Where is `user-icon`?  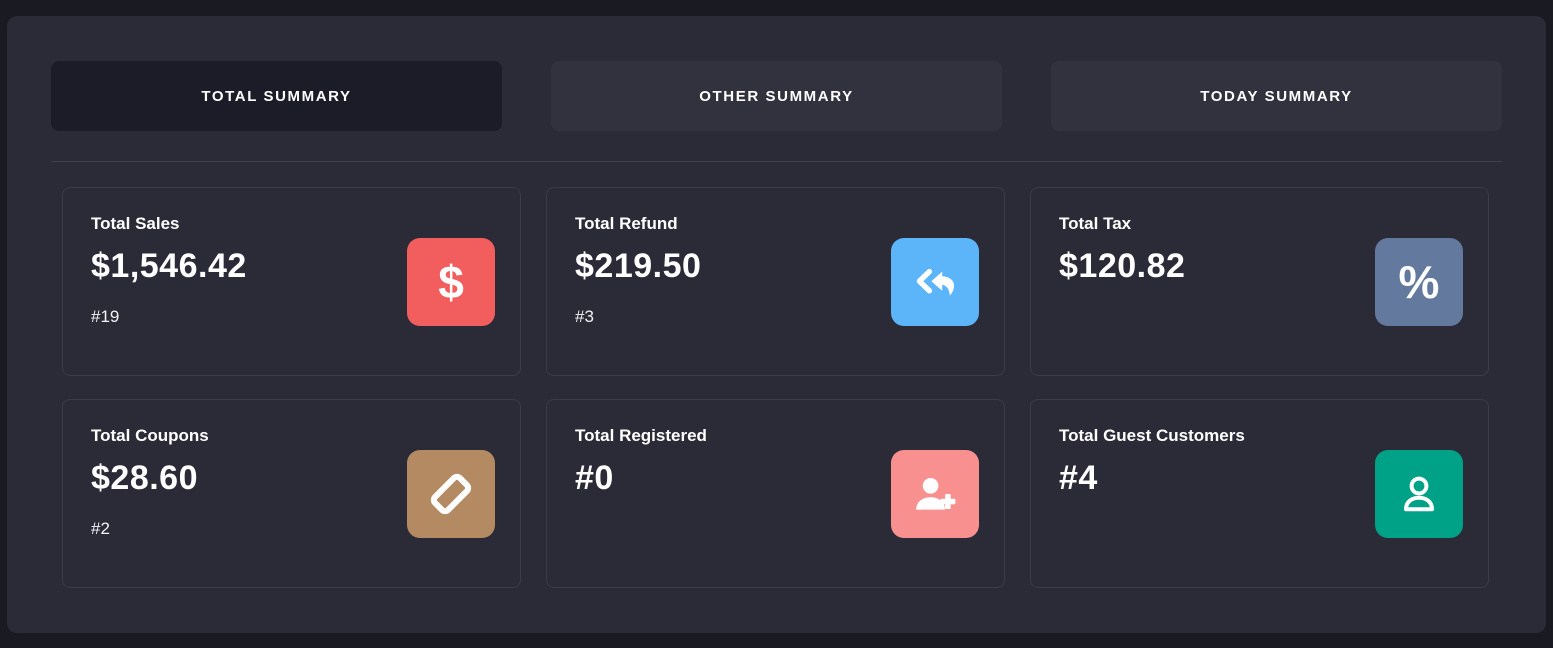
user-icon is located at coordinates (1419, 494).